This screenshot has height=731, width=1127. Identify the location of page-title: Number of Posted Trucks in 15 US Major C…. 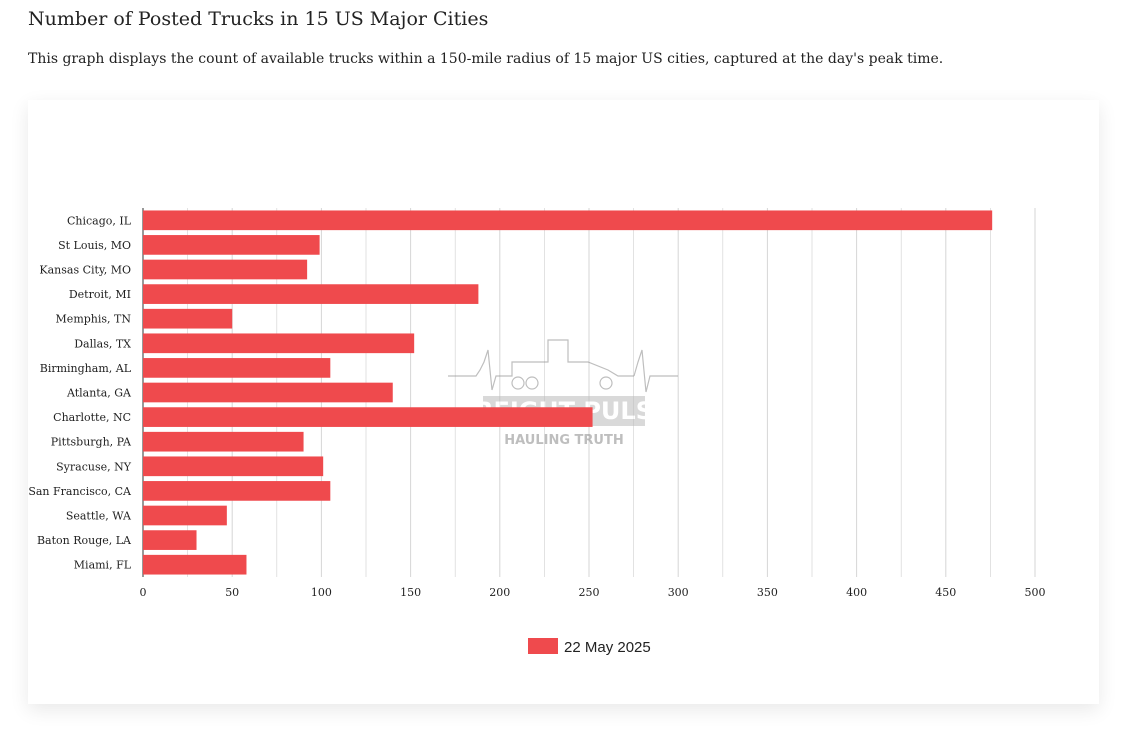
(258, 19).